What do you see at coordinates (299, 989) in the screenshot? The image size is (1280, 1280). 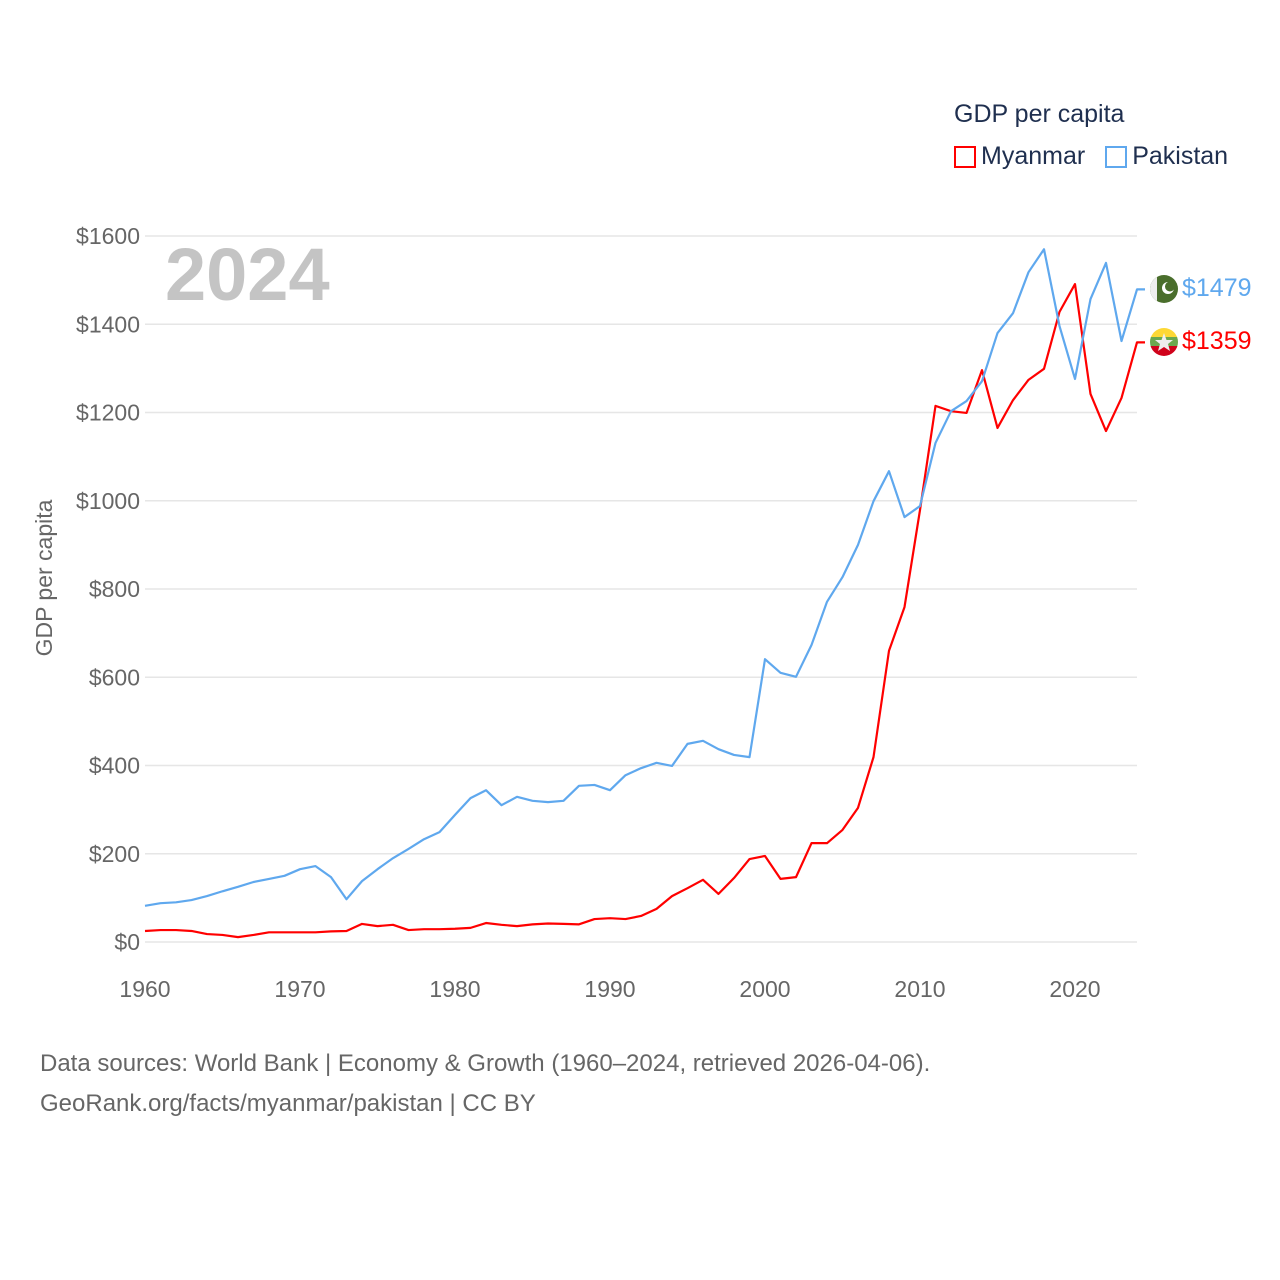 I see `x-tick-label: 1970` at bounding box center [299, 989].